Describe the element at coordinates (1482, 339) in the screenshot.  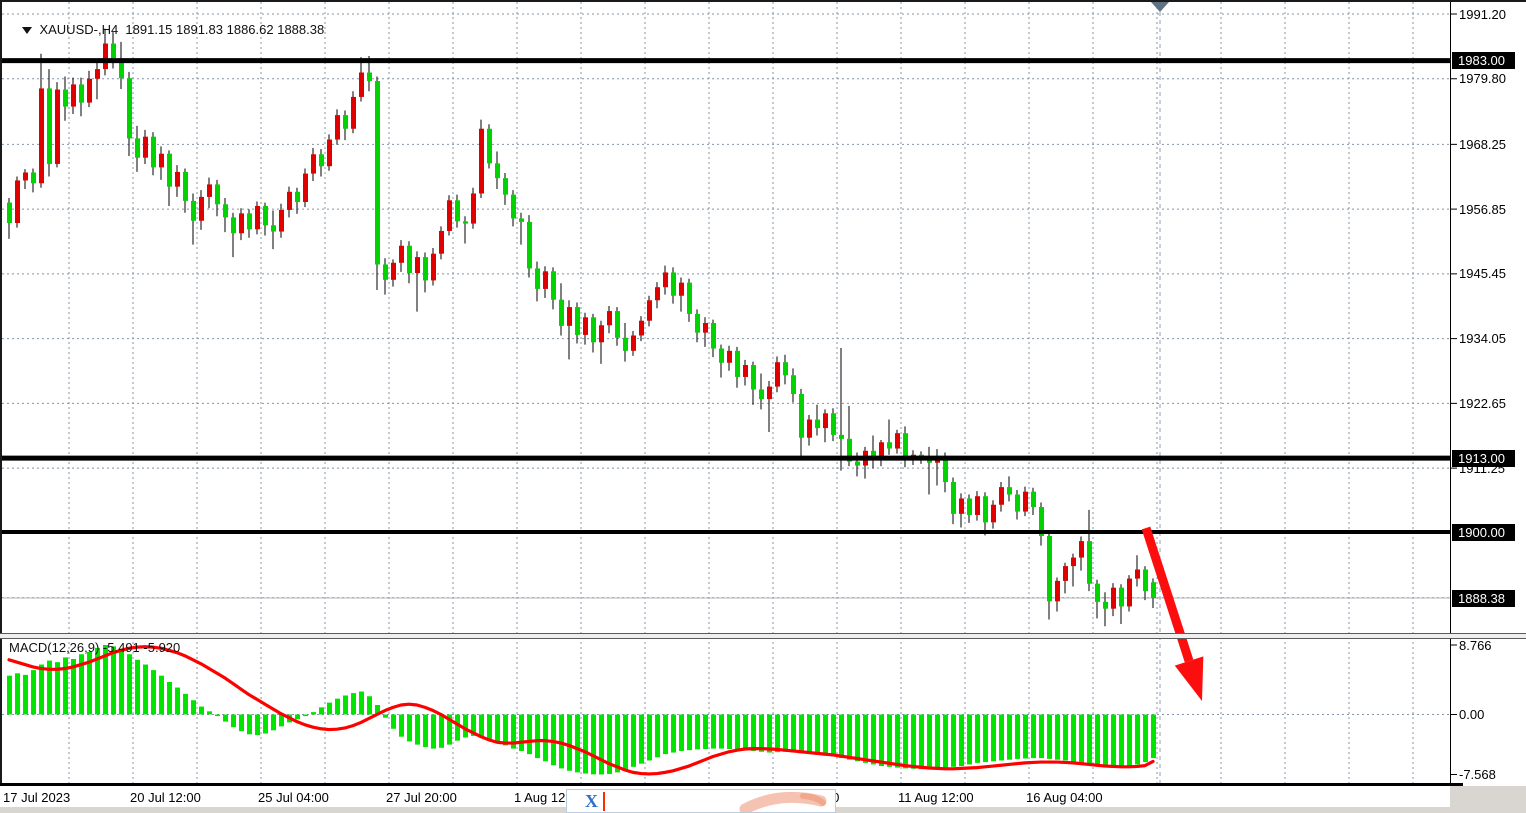
I see `price-axis-label: 1934.05` at that location.